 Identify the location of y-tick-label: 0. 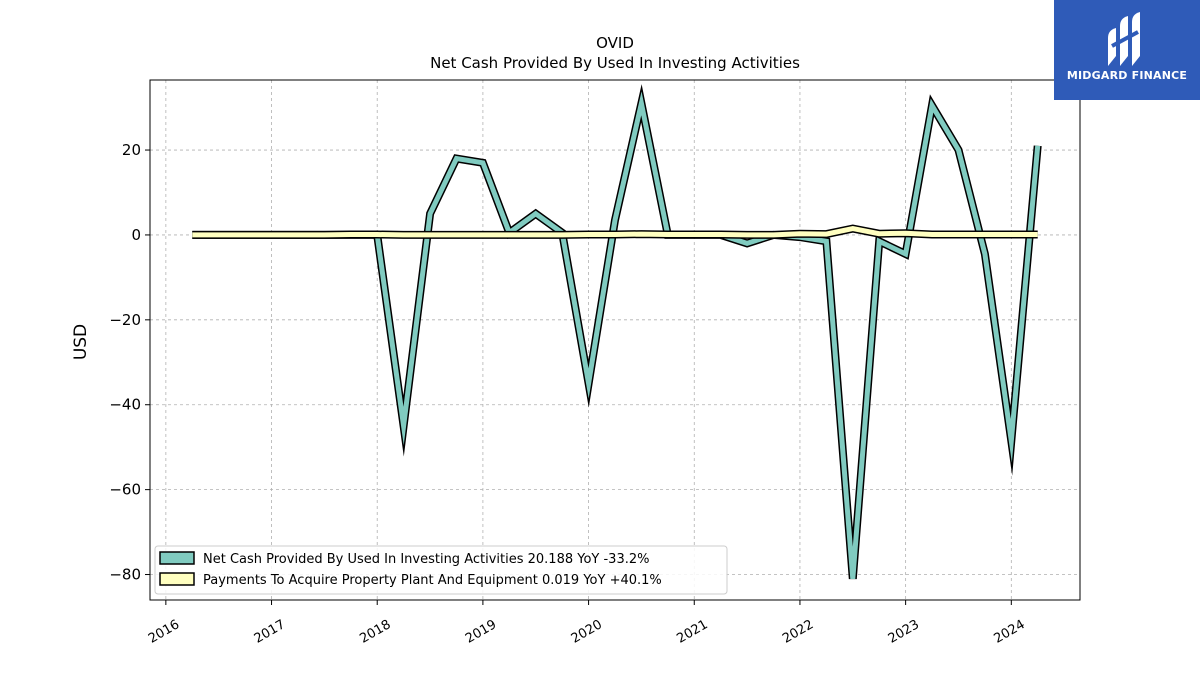
(136, 235).